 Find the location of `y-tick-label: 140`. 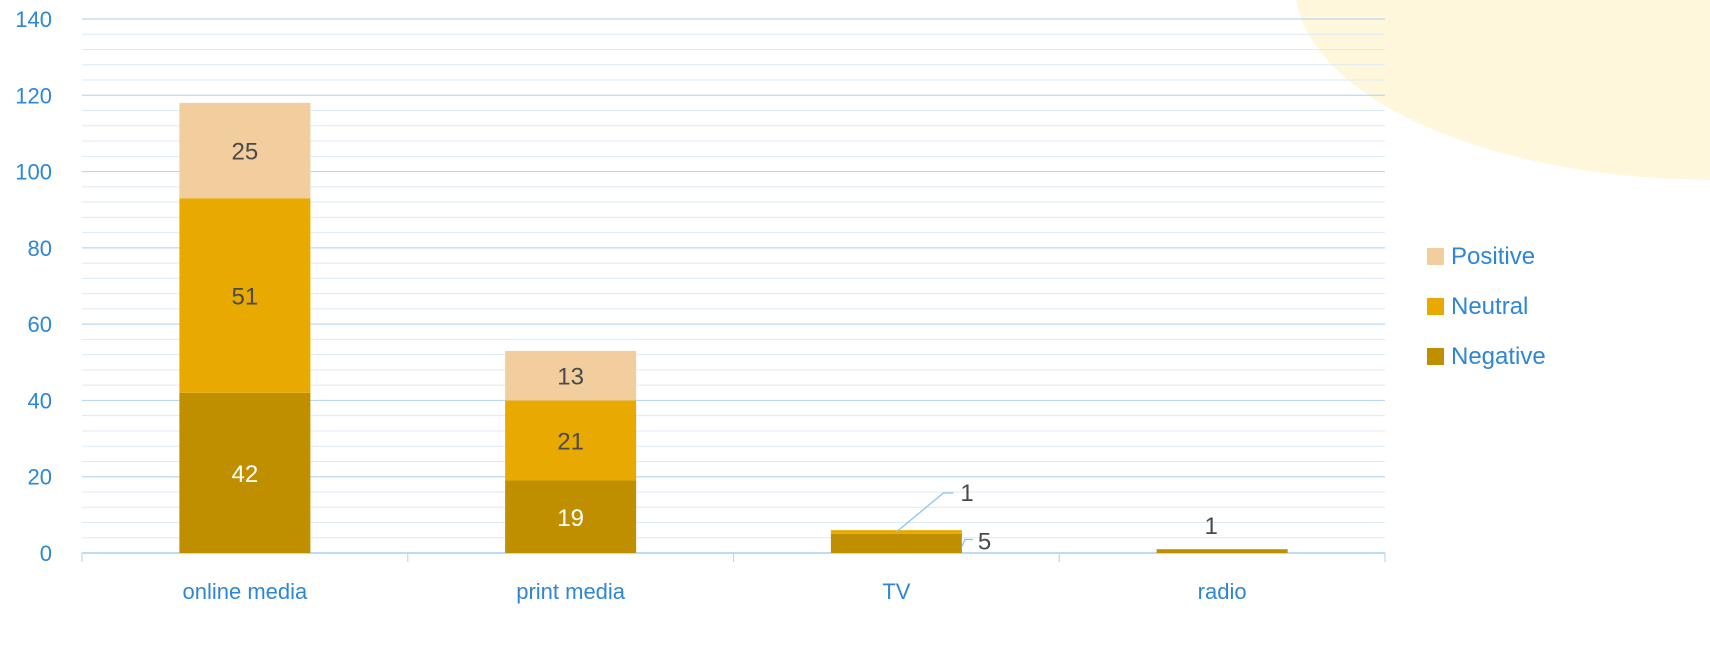

y-tick-label: 140 is located at coordinates (33, 19).